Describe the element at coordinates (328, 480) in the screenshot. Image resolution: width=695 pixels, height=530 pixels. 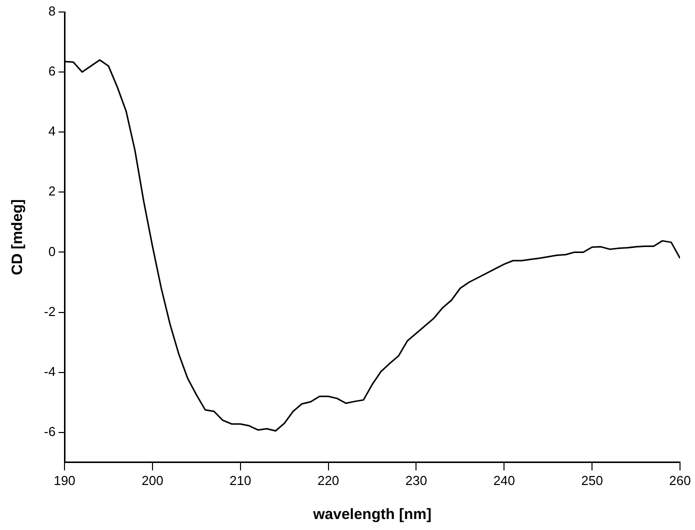
I see `x-tick-label: 220` at that location.